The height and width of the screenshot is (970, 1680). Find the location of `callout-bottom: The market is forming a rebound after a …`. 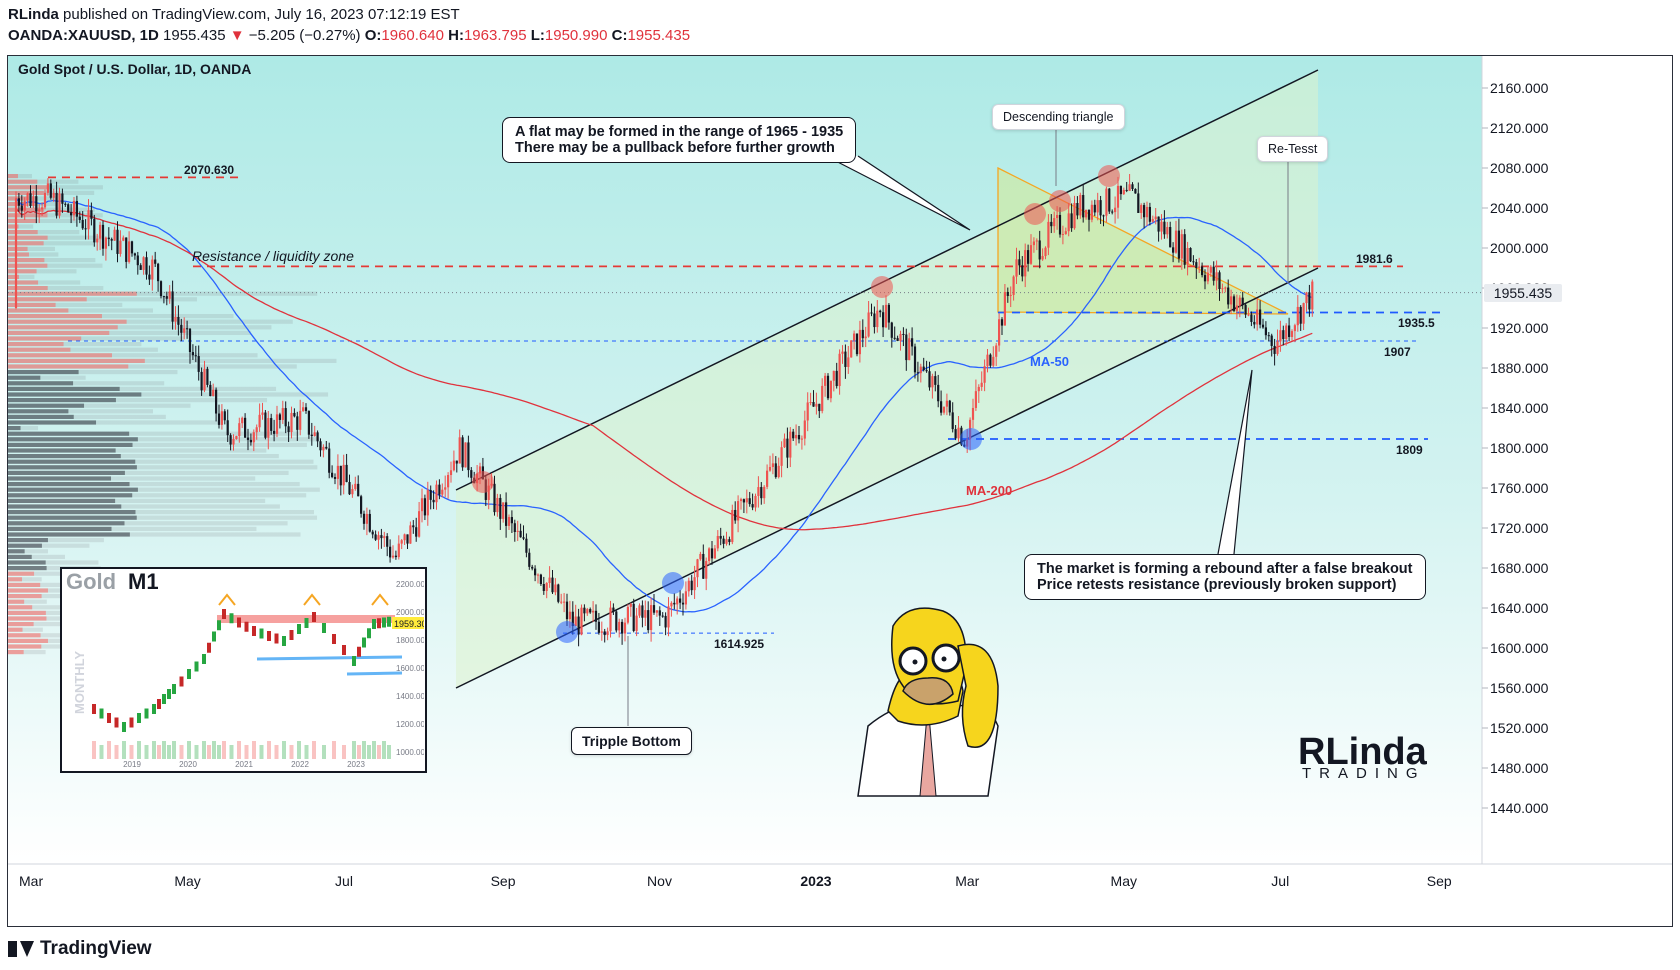

callout-bottom: The market is forming a rebound after a … is located at coordinates (1225, 577).